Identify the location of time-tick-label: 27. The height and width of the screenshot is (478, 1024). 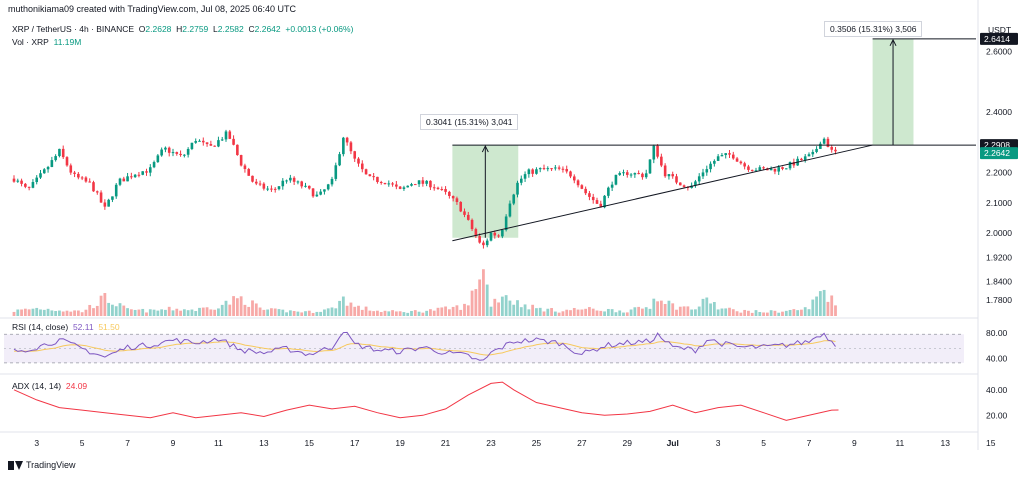
(582, 443).